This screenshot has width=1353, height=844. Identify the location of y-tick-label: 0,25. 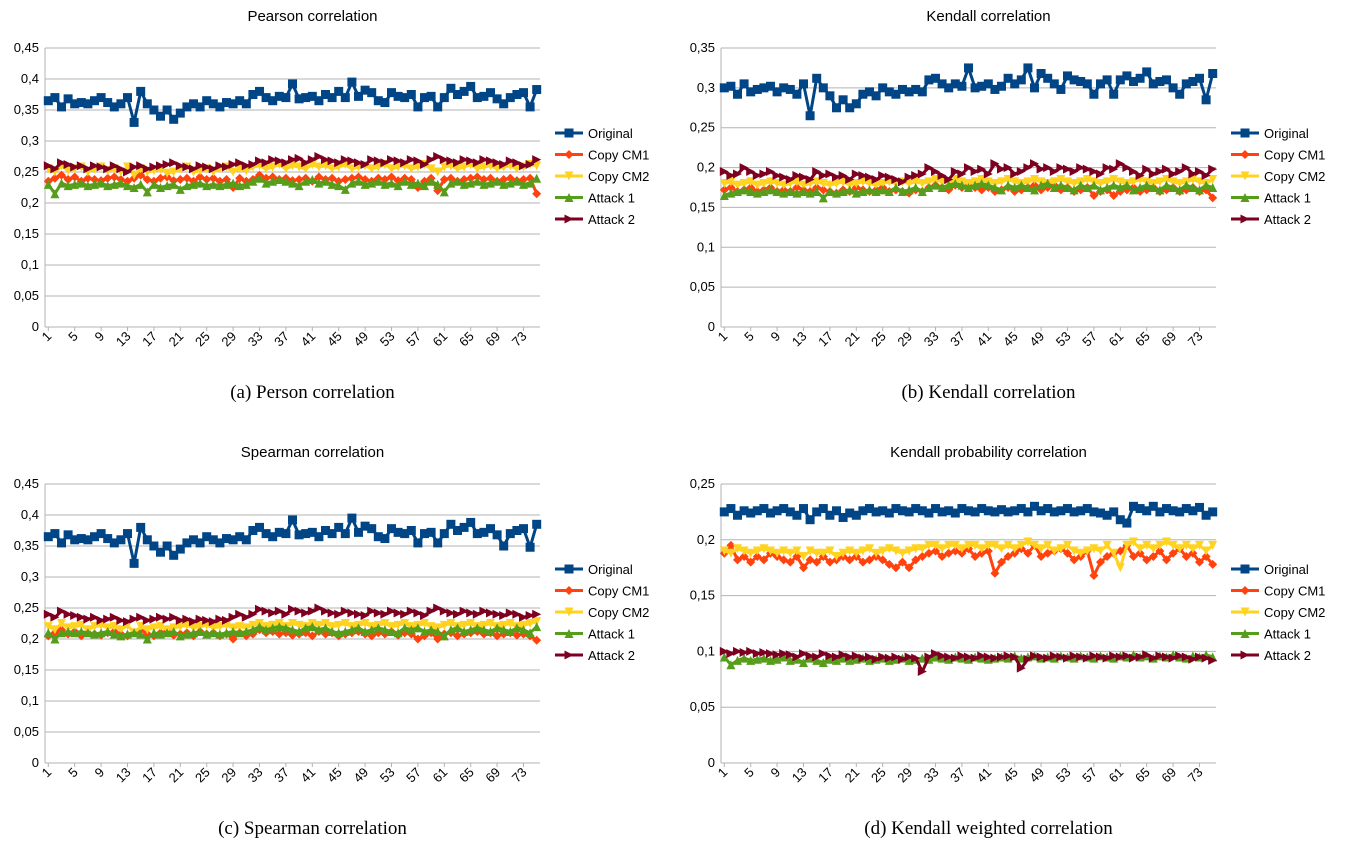
(26, 171).